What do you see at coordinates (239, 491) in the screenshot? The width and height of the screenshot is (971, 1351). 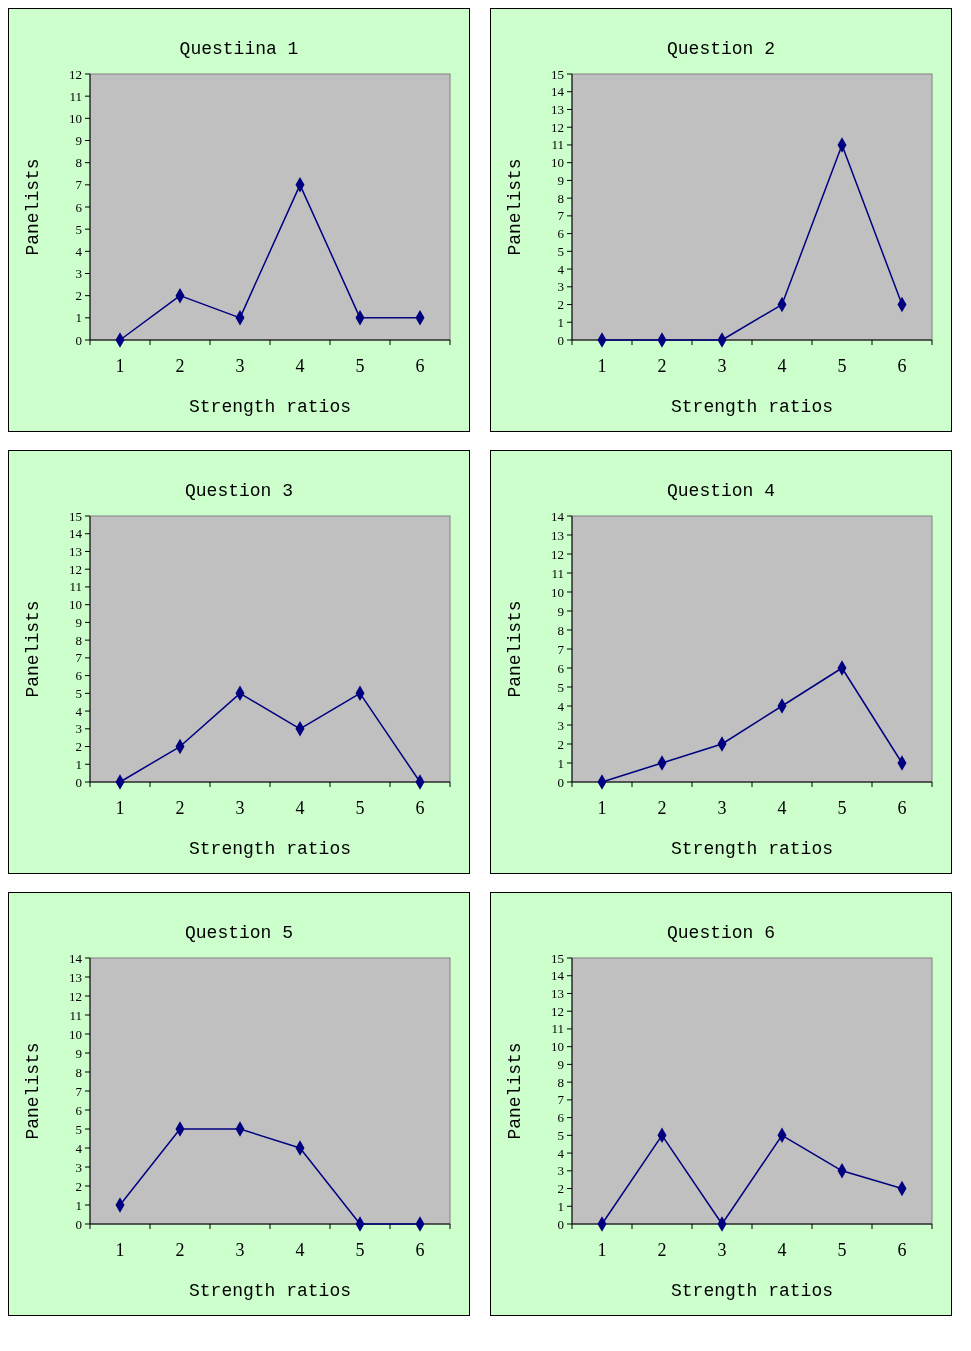 I see `chart-title: Question 3` at bounding box center [239, 491].